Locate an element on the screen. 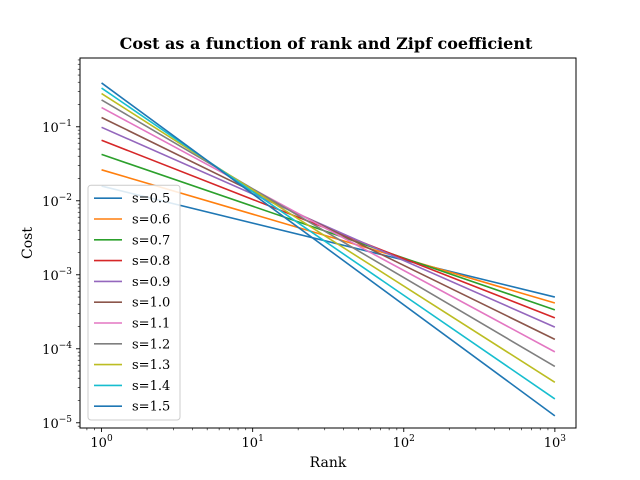  x-tick-label-2: 10² is located at coordinates (404, 442).